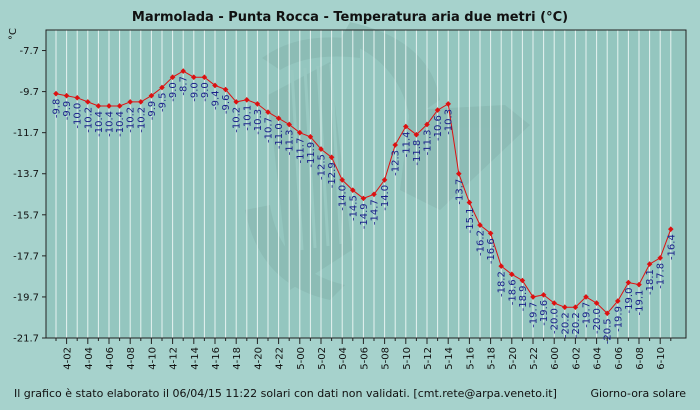 This screenshot has height=410, width=700. I want to click on data-label: -11.4, so click(406, 145).